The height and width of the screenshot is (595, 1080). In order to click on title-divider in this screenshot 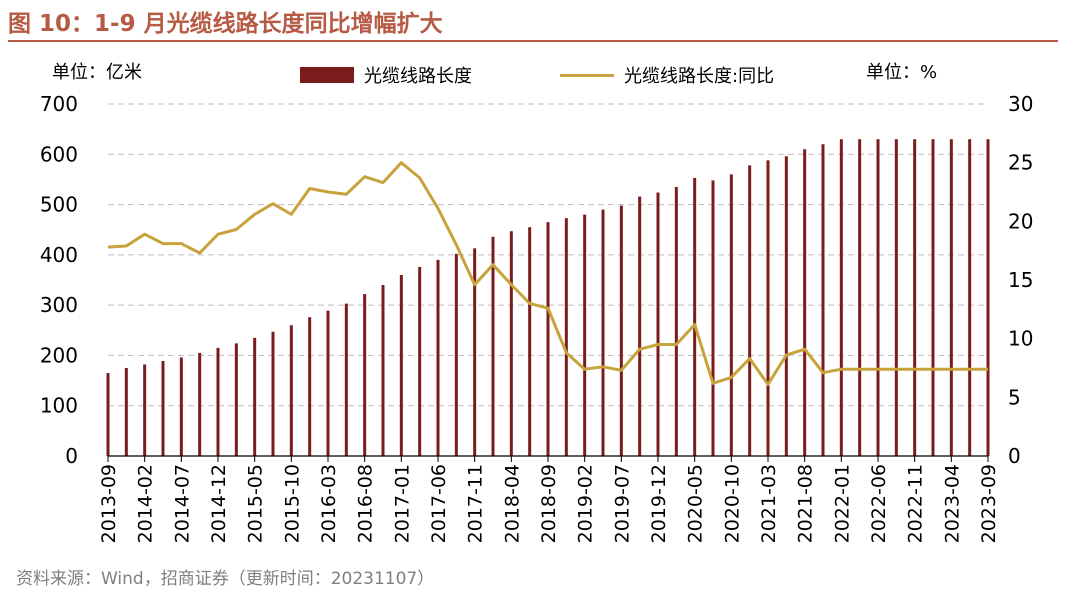, I will do `click(533, 41)`.